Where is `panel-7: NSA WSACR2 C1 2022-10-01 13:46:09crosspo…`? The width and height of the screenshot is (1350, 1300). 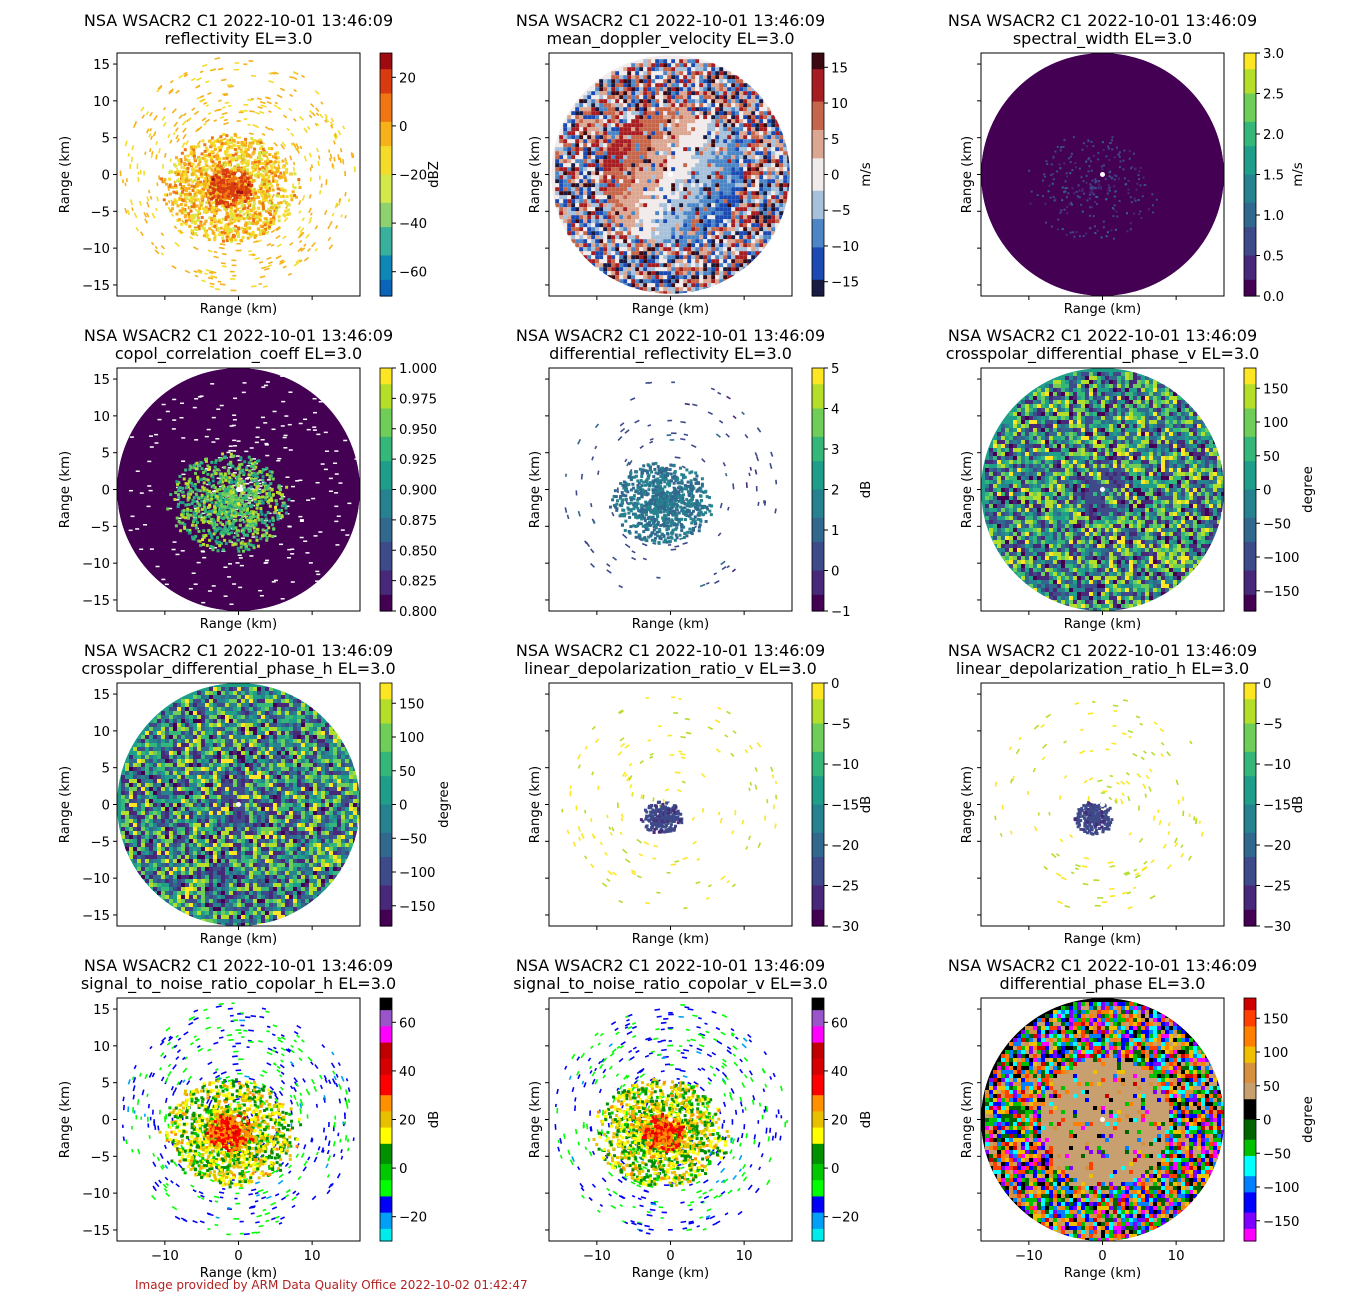 panel-7: NSA WSACR2 C1 2022-10-01 13:46:09crosspo… is located at coordinates (255, 794).